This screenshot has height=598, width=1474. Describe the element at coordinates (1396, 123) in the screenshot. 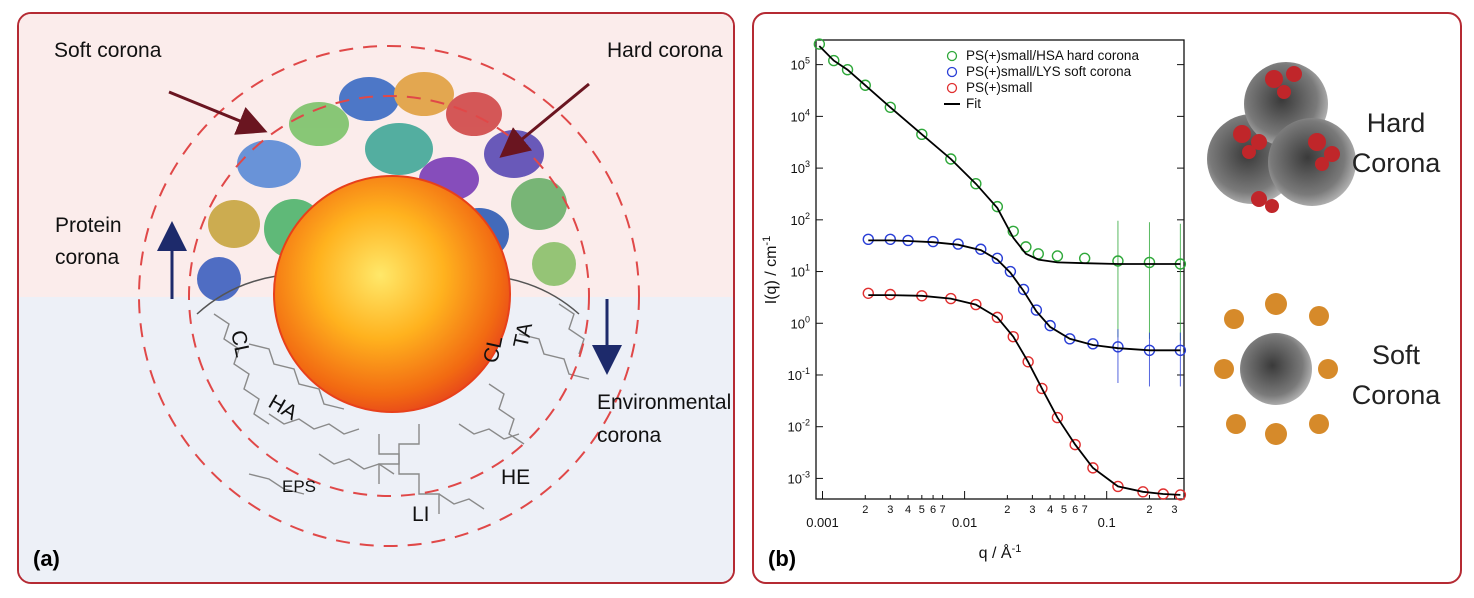

I see `hard-corona-title-line1: Hard` at that location.